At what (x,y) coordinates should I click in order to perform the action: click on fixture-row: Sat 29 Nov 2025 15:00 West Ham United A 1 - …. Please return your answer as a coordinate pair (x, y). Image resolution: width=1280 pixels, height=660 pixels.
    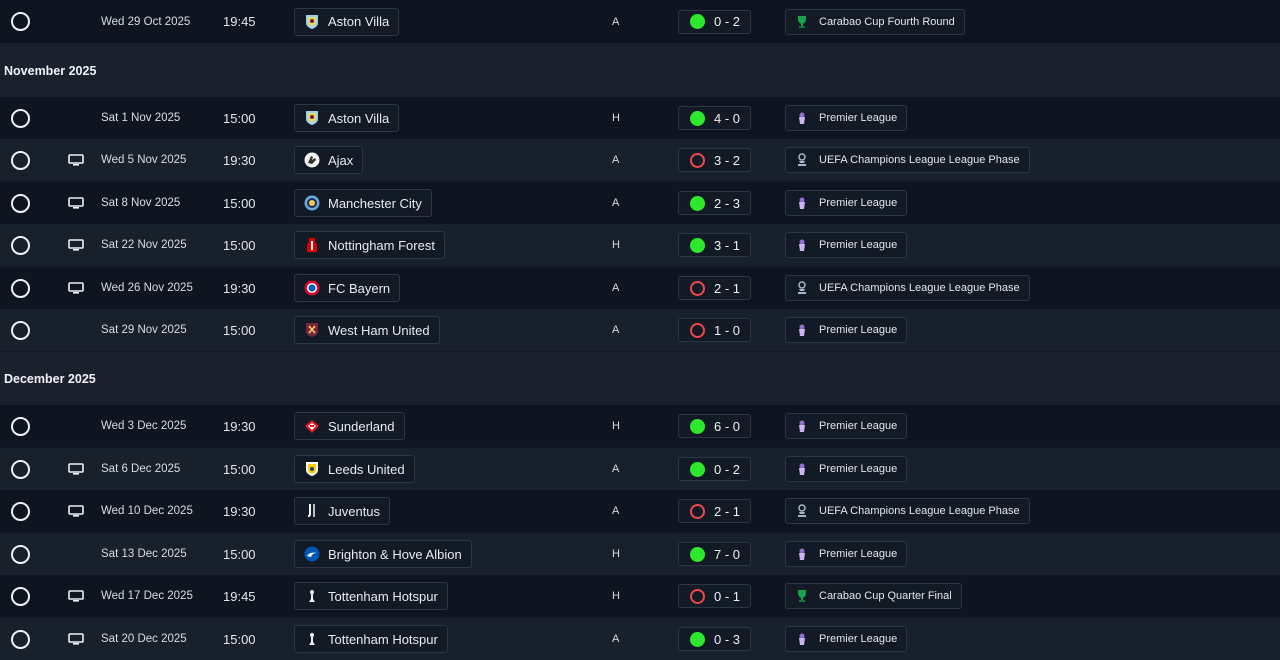
    Looking at the image, I should click on (640, 330).